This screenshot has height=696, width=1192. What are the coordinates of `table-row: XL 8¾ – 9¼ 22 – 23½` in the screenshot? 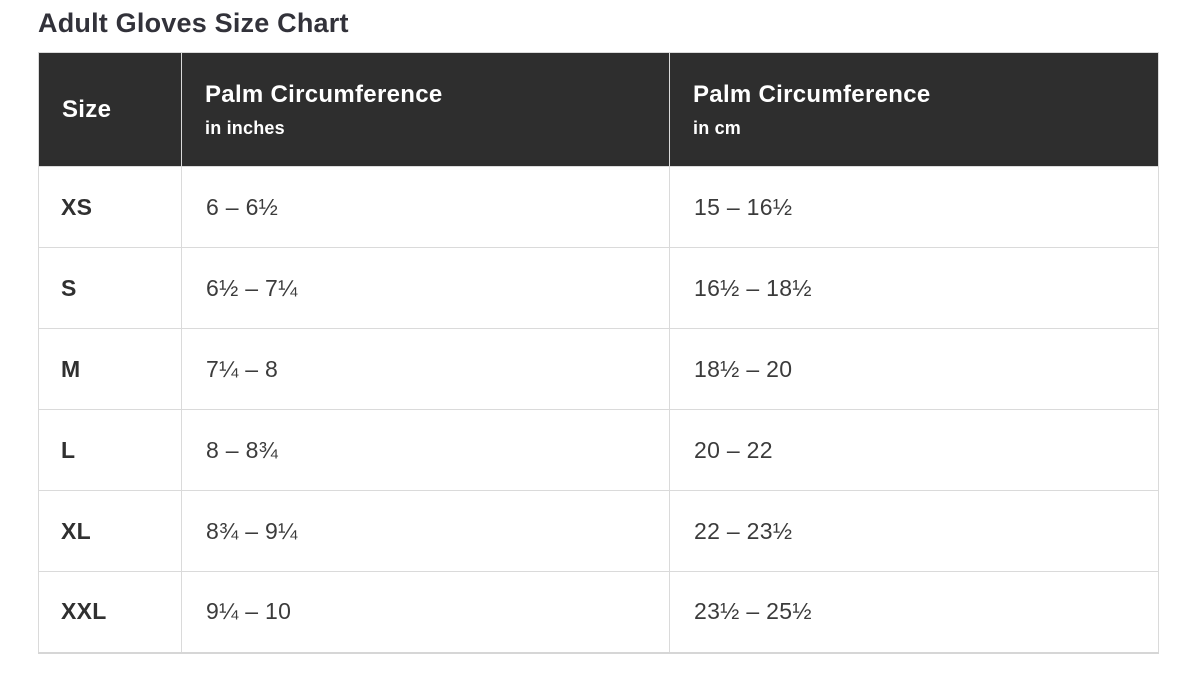 It's located at (598, 531).